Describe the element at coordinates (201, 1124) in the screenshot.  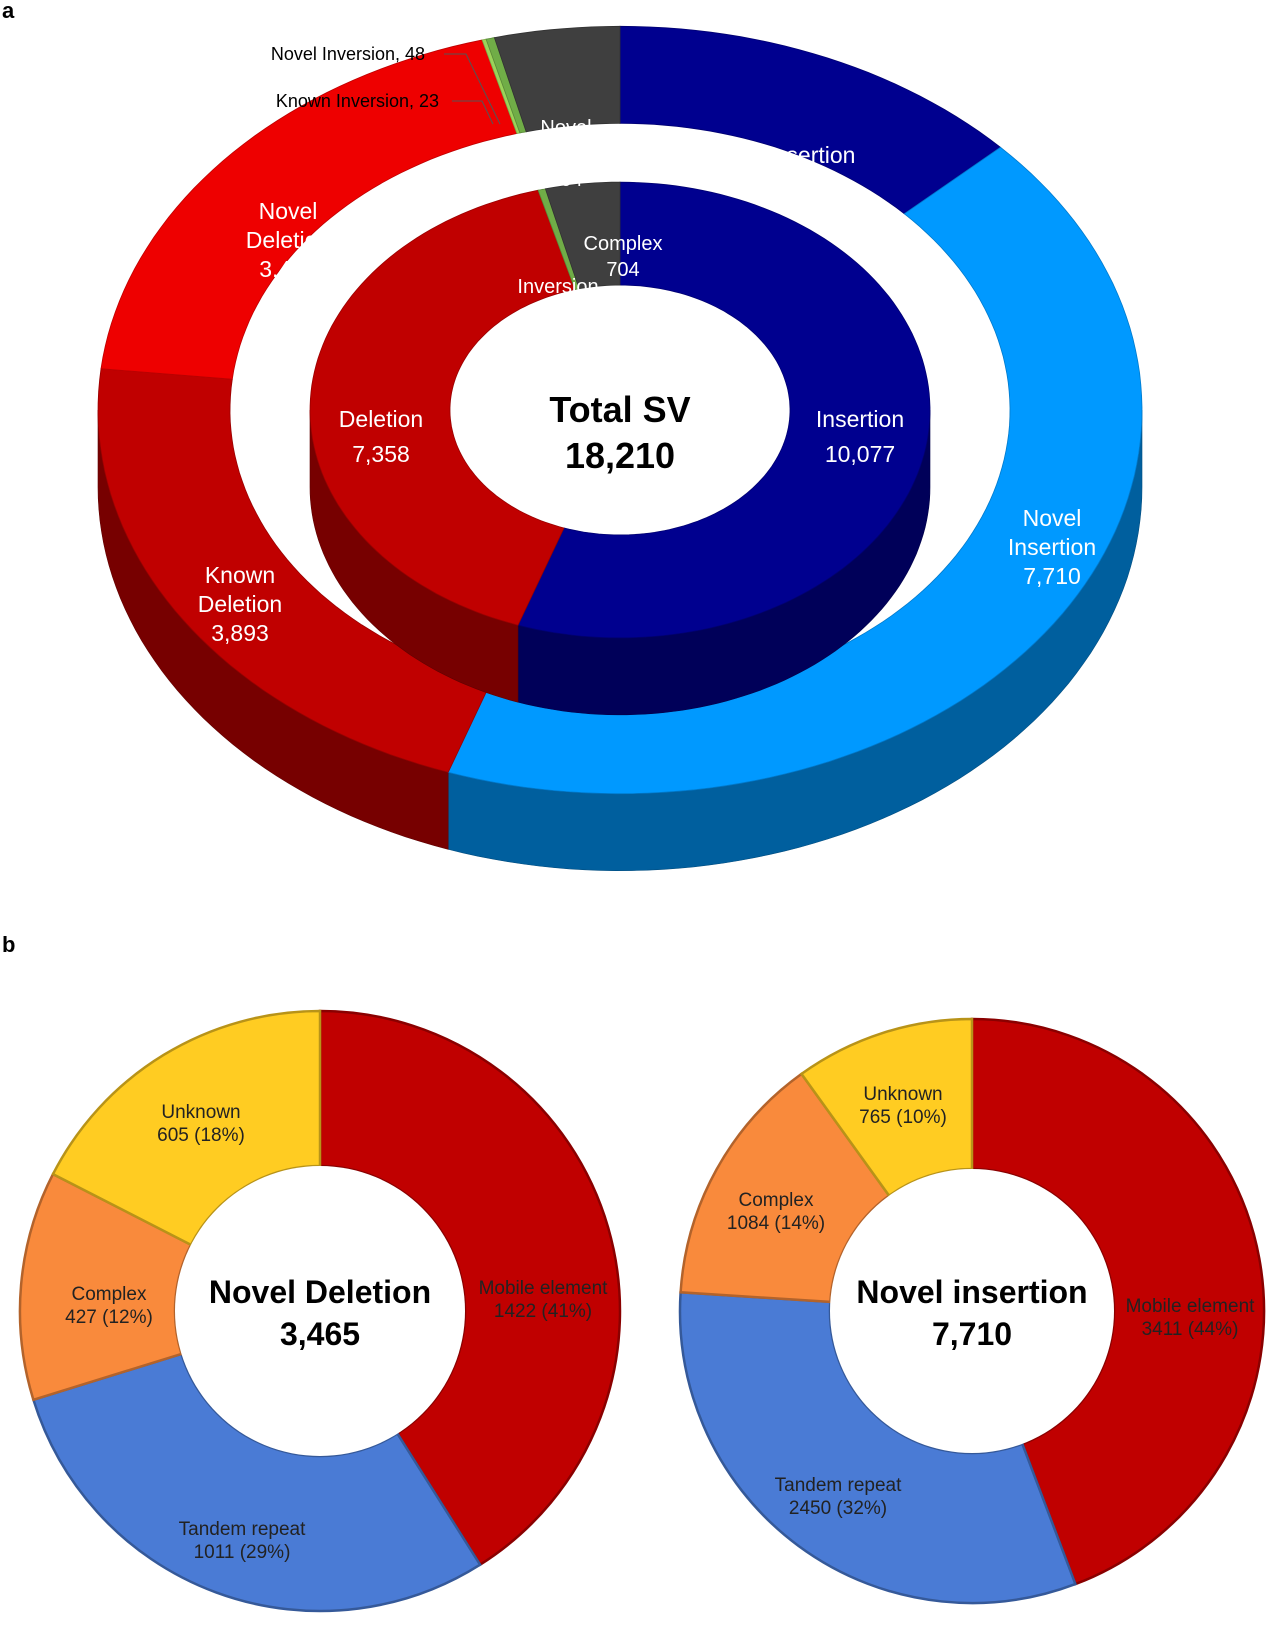
I see `label-unknown: Unknown 605 (18%)` at that location.